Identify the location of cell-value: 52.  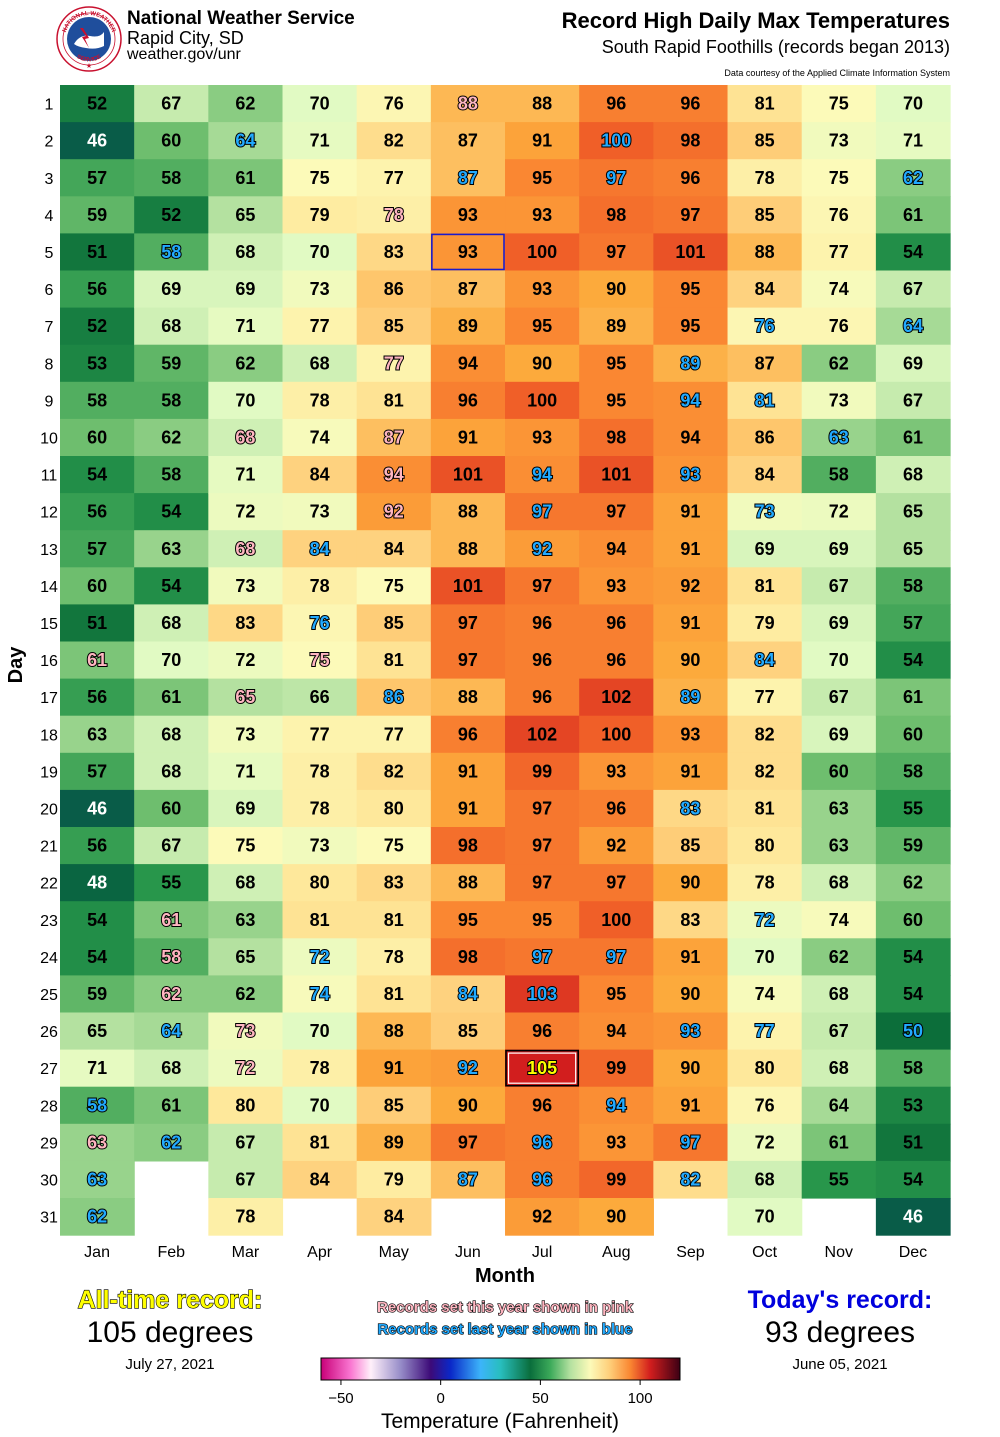
(97, 326).